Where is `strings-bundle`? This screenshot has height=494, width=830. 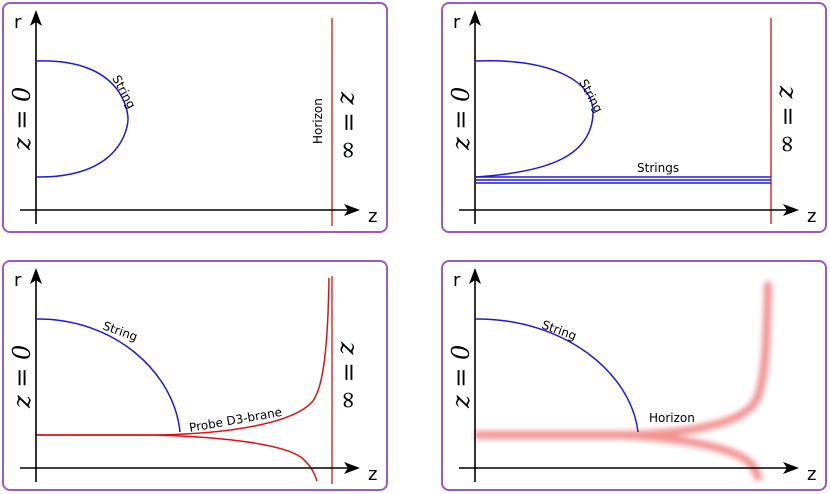 strings-bundle is located at coordinates (623, 180).